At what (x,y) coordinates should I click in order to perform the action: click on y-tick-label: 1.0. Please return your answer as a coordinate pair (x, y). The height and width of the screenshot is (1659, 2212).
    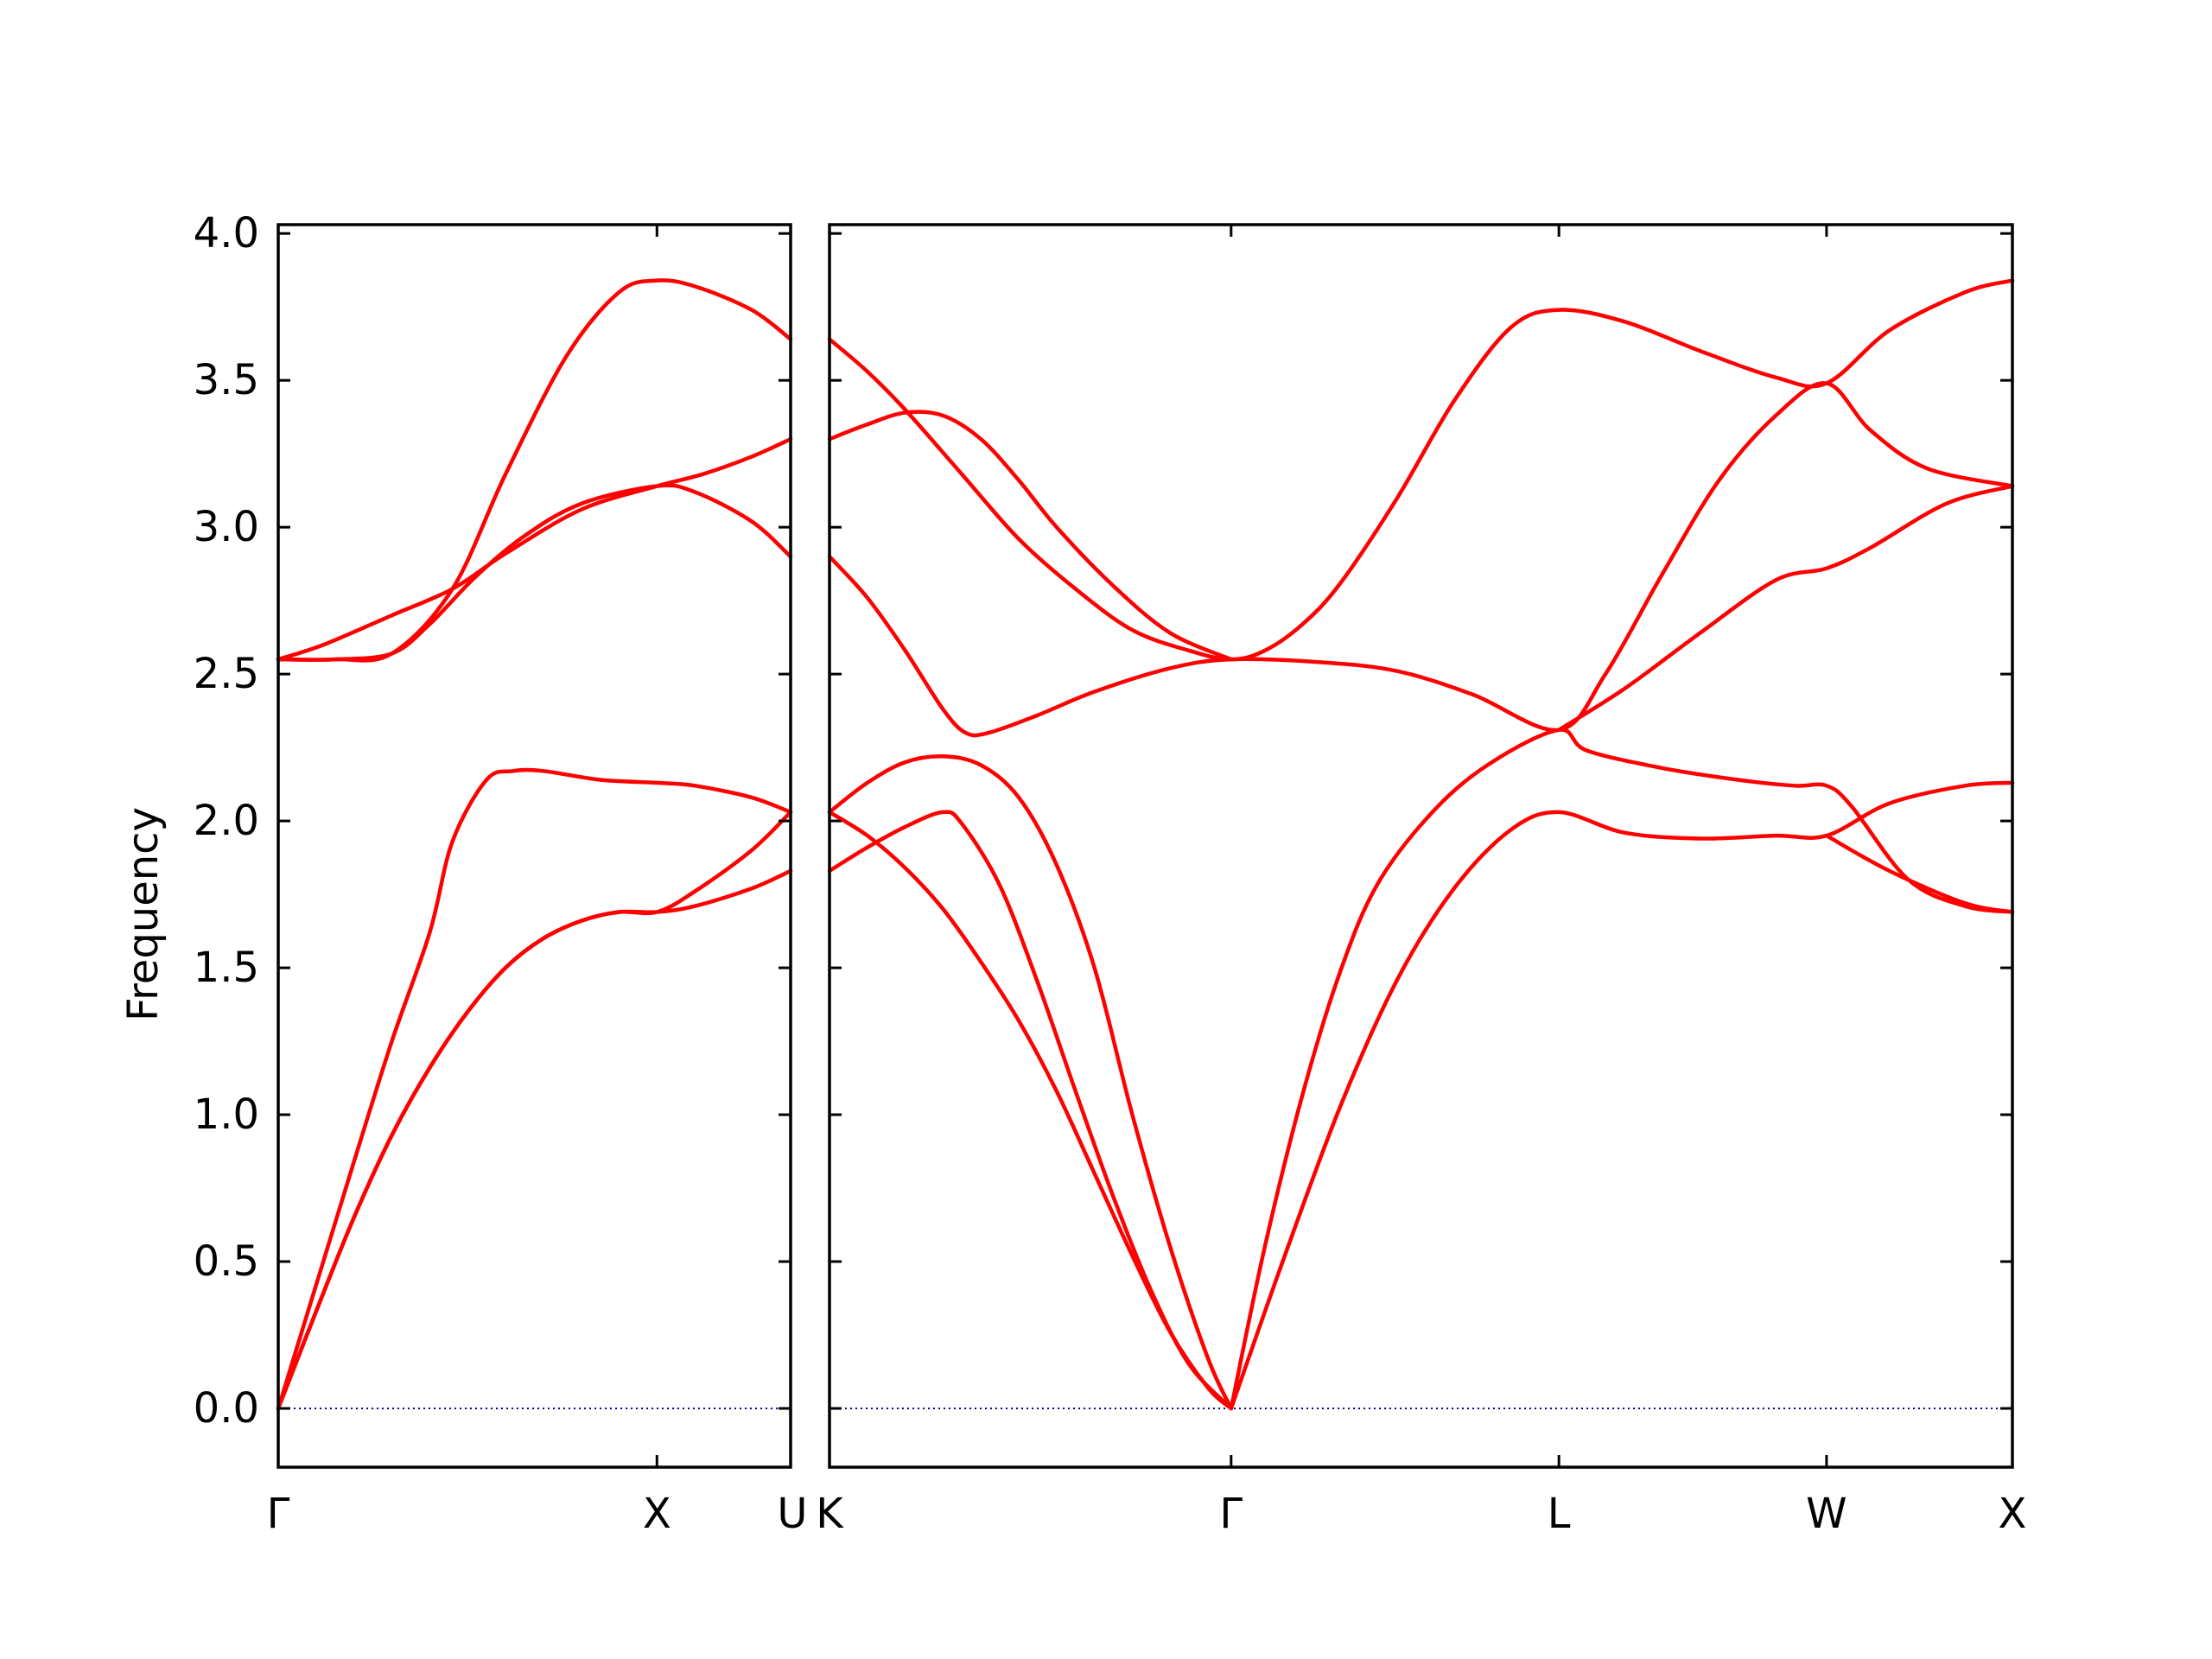
    Looking at the image, I should click on (226, 1114).